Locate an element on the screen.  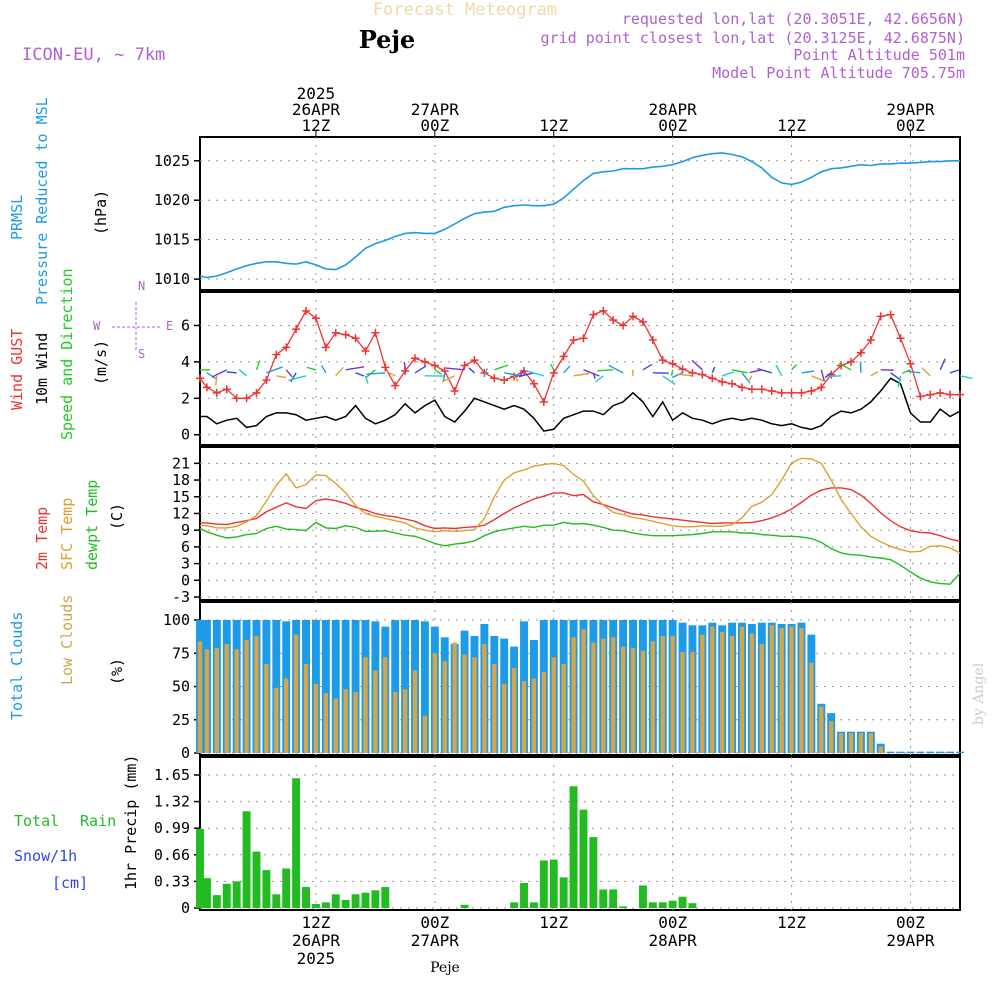
y-tick-label: 0 is located at coordinates (185, 435).